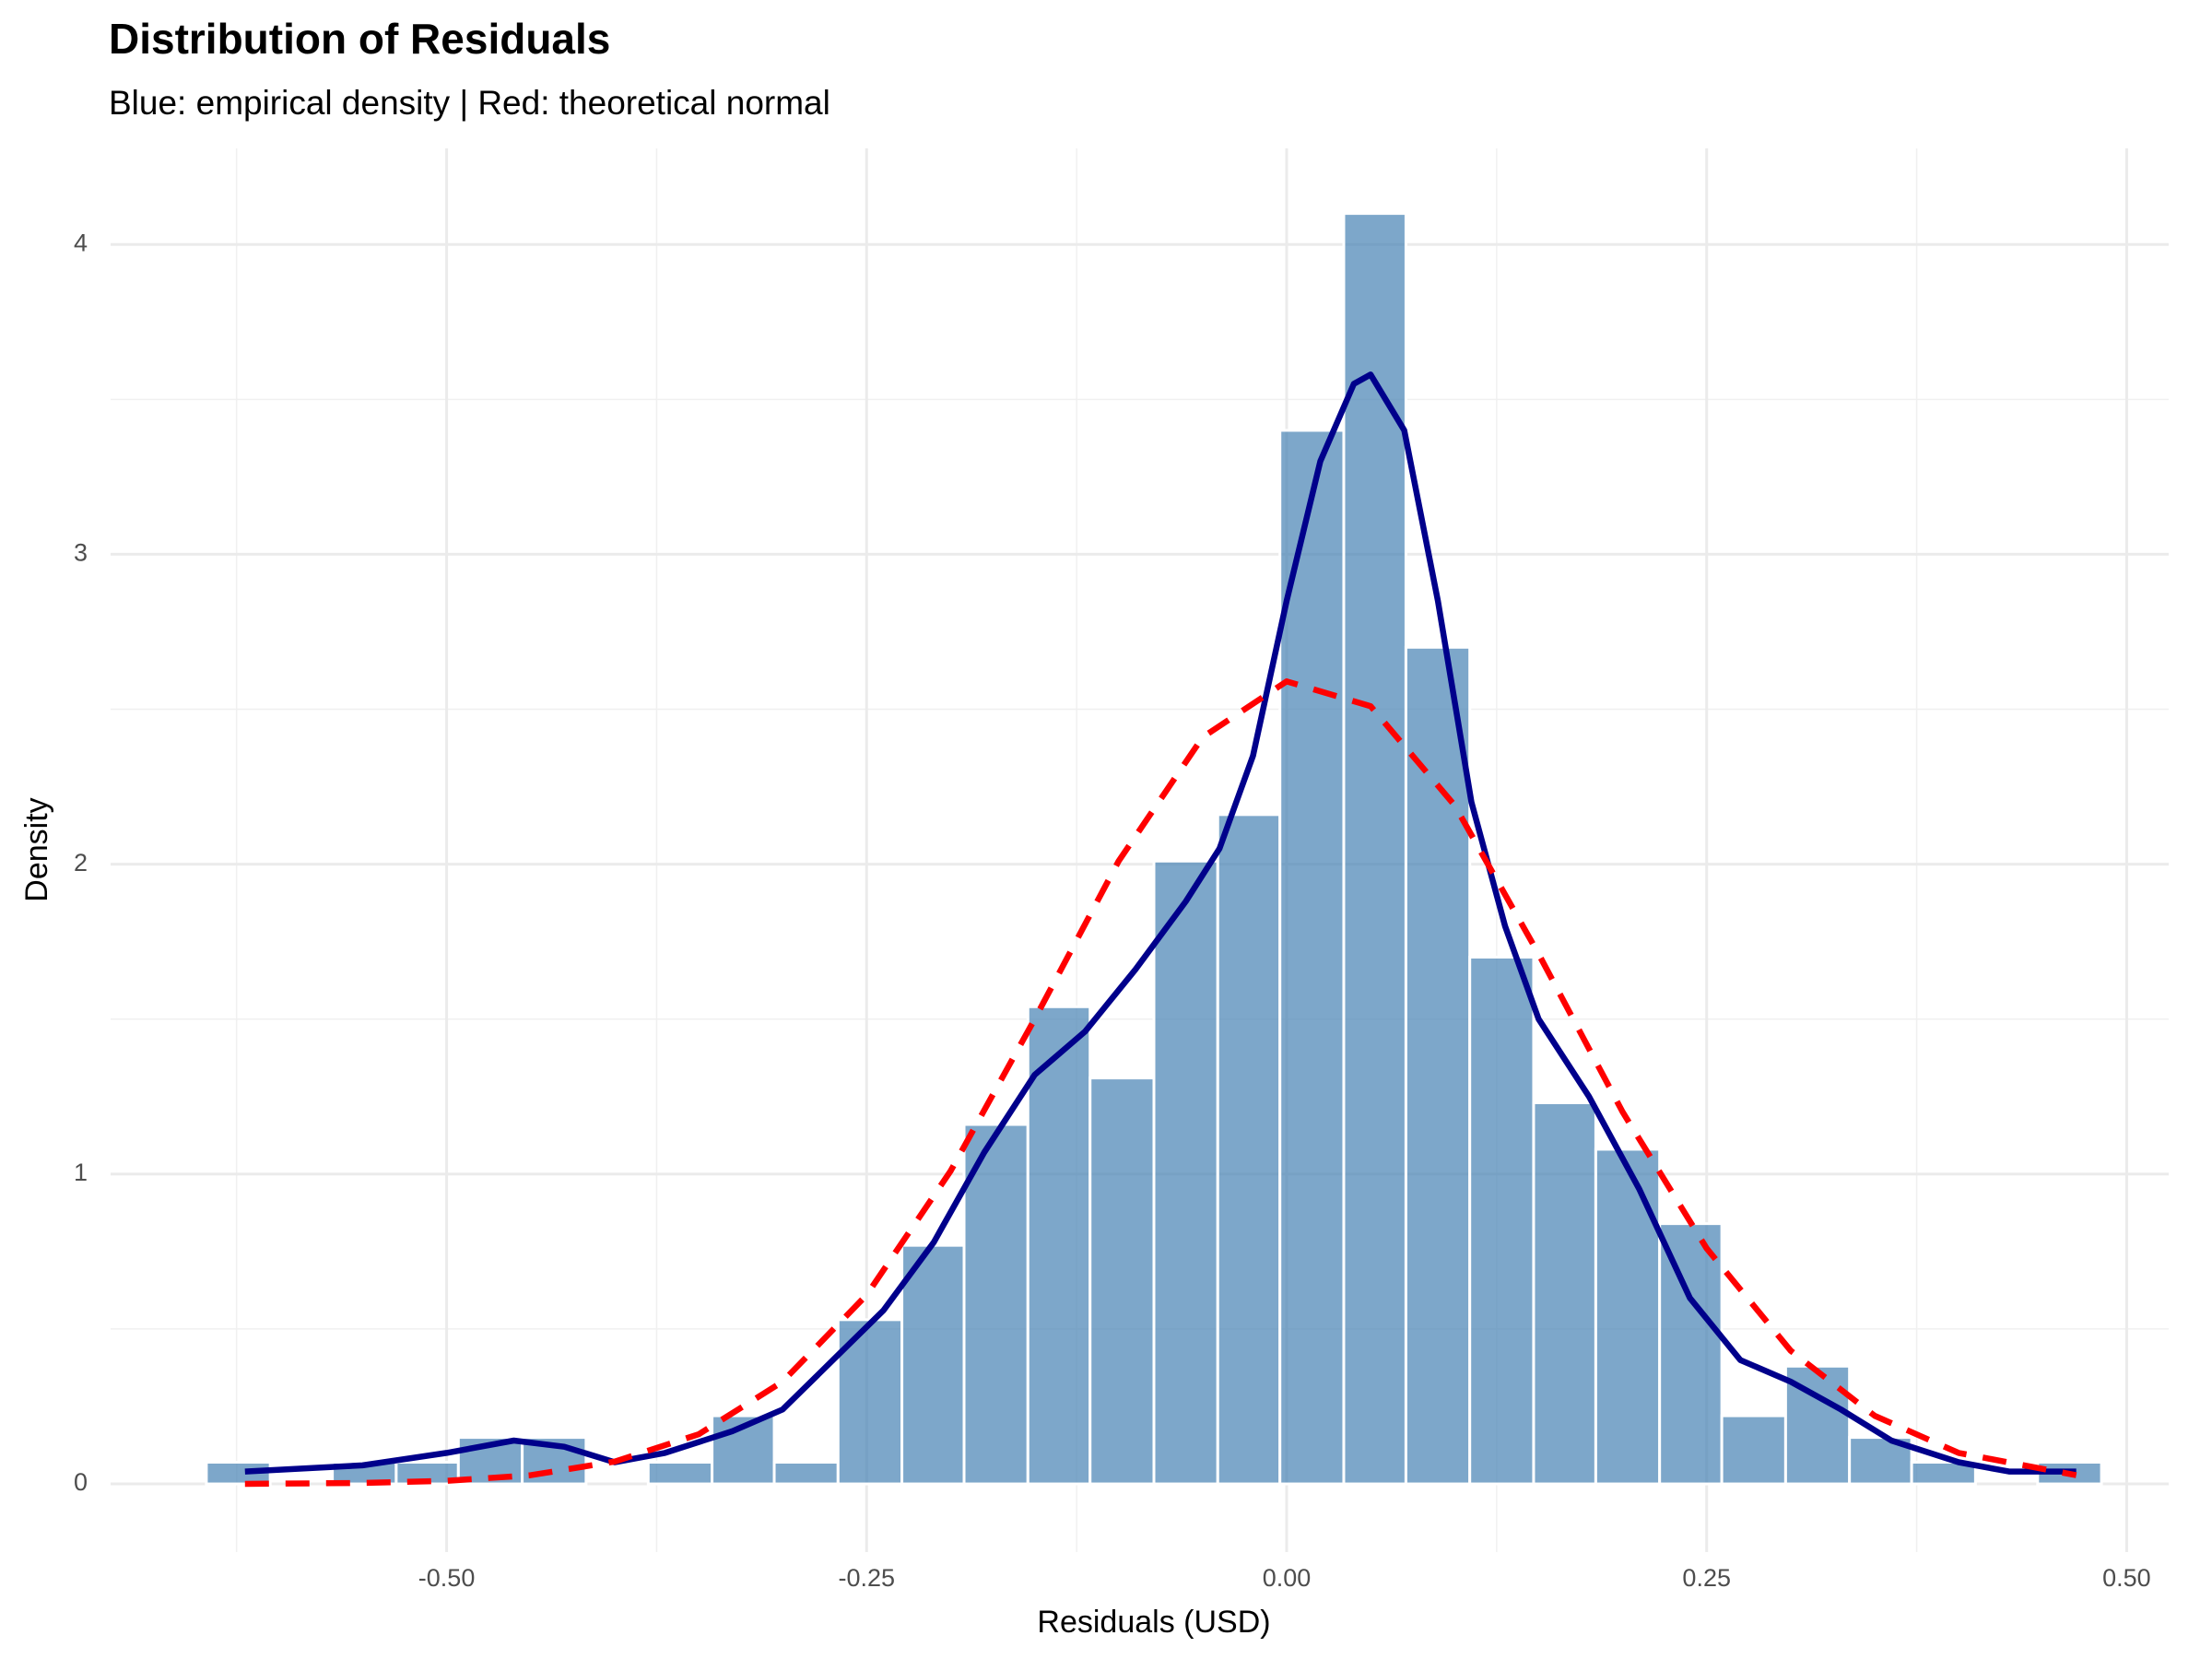 This screenshot has height=1659, width=2212. Describe the element at coordinates (81, 553) in the screenshot. I see `y-tick-label: 3` at that location.